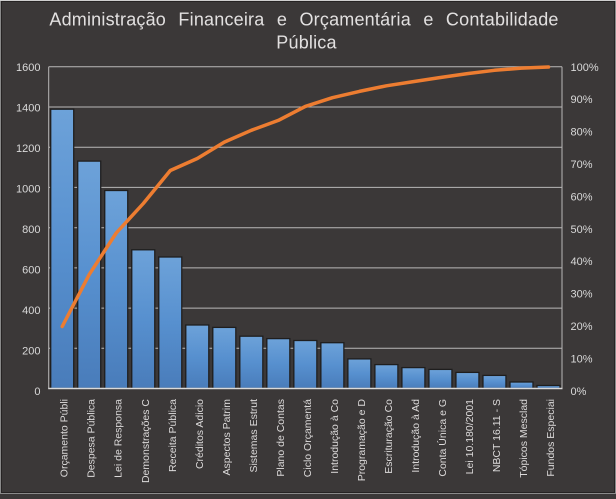  What do you see at coordinates (227, 437) in the screenshot?
I see `svg-text: Aspectos Patrim` at bounding box center [227, 437].